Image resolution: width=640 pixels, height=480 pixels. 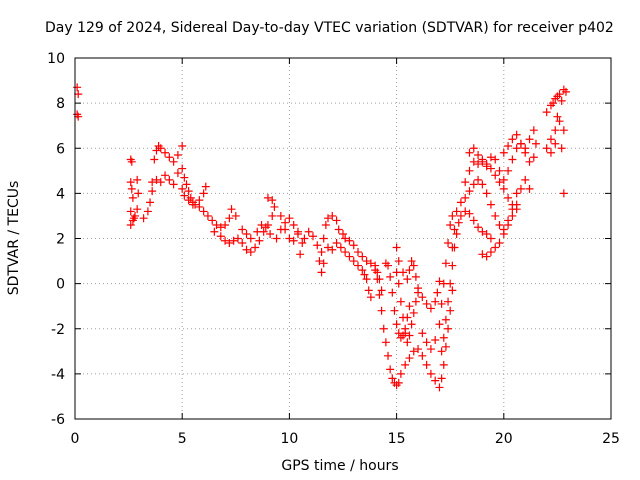 What do you see at coordinates (289, 439) in the screenshot?
I see `x-tick-label: 10` at bounding box center [289, 439].